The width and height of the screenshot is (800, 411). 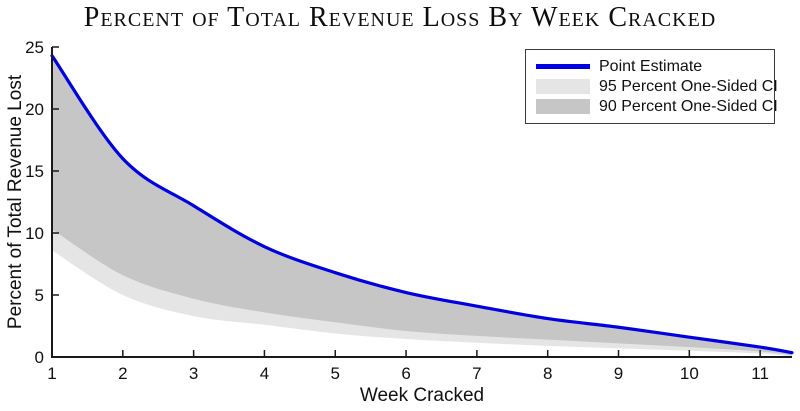 I want to click on legend-item-90-ci: 90 Percent One-Sided CI, so click(x=657, y=106).